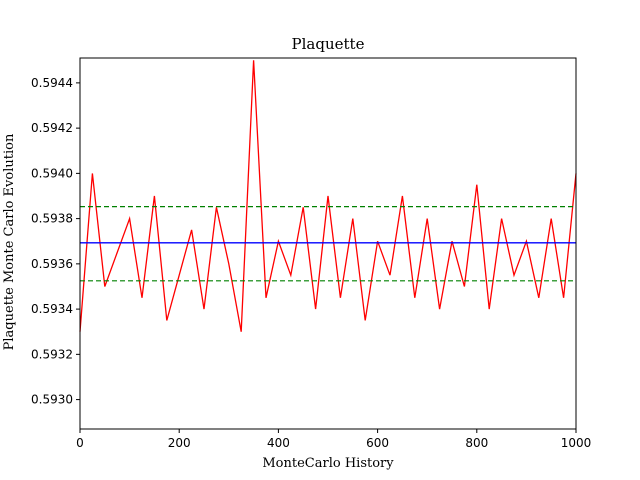 The width and height of the screenshot is (640, 480). What do you see at coordinates (52, 309) in the screenshot?
I see `y-tick-label: 0.5934` at bounding box center [52, 309].